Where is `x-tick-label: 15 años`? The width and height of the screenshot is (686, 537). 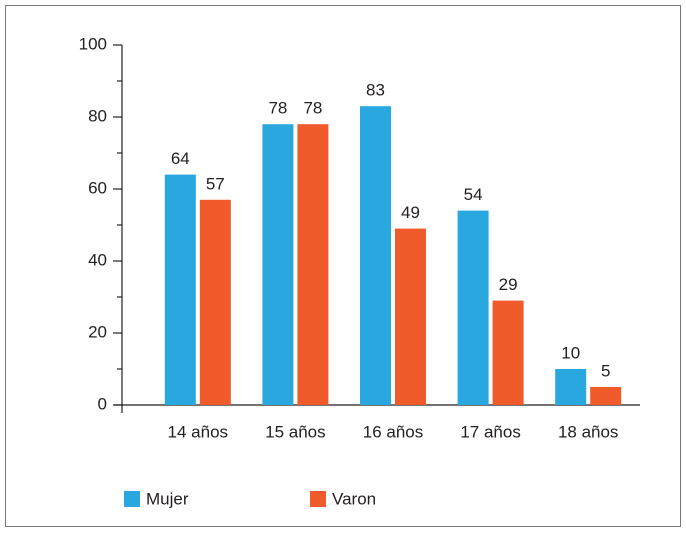
x-tick-label: 15 años is located at coordinates (295, 431).